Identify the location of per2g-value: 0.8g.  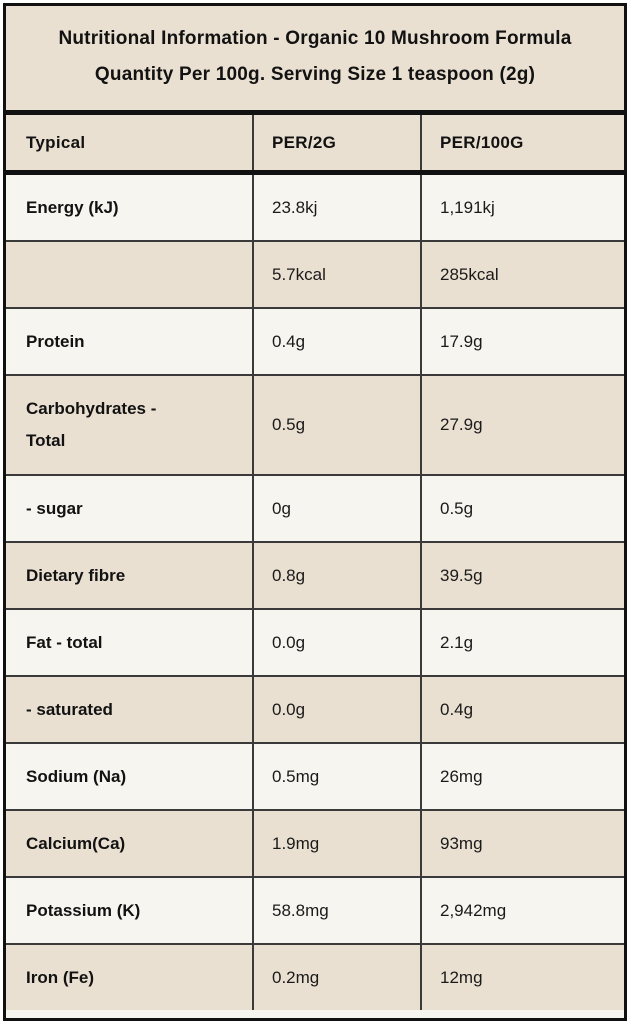
(336, 575).